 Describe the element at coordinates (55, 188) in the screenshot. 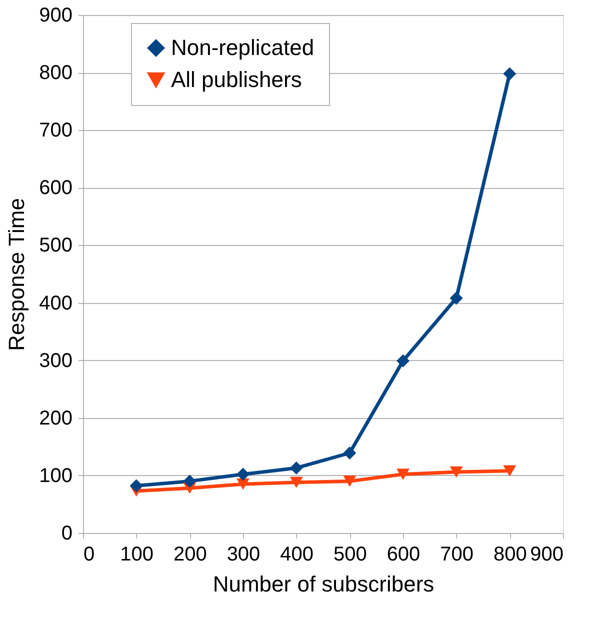

I see `y-tick-label: 600` at that location.